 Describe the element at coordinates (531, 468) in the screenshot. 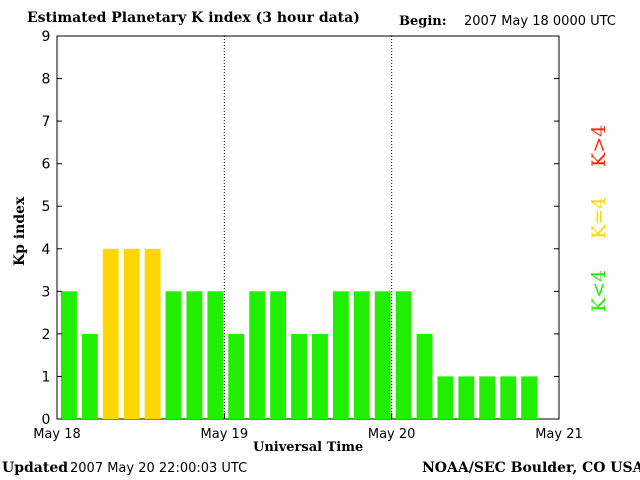

I see `footer-source: NOAA/SEC Boulder, CO USA` at that location.